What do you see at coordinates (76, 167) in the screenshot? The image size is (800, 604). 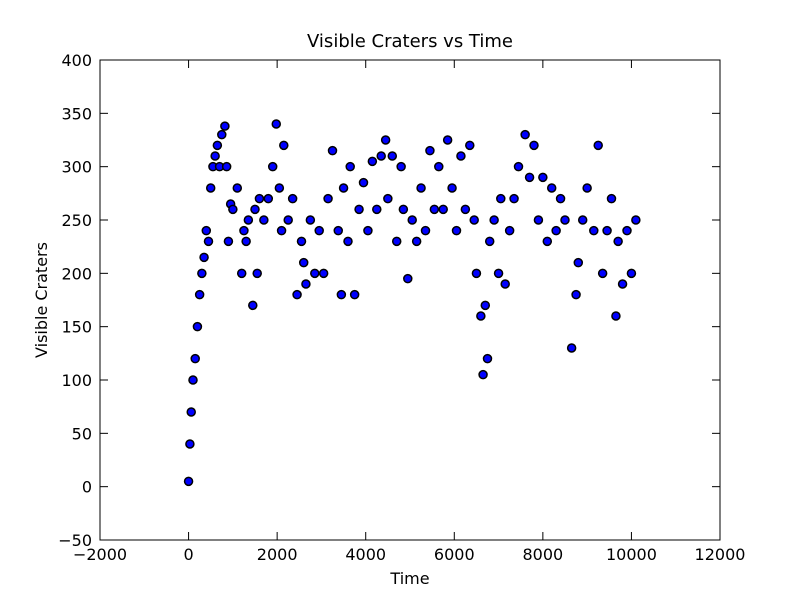 I see `y-tick-label: 300` at bounding box center [76, 167].